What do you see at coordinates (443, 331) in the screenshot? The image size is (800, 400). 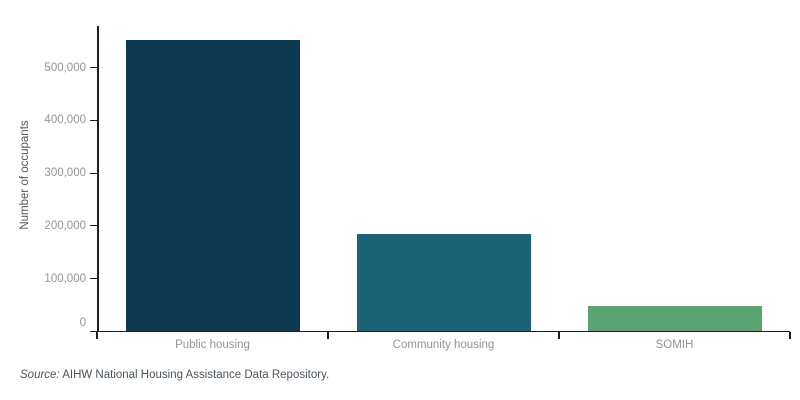 I see `x-axis-line` at bounding box center [443, 331].